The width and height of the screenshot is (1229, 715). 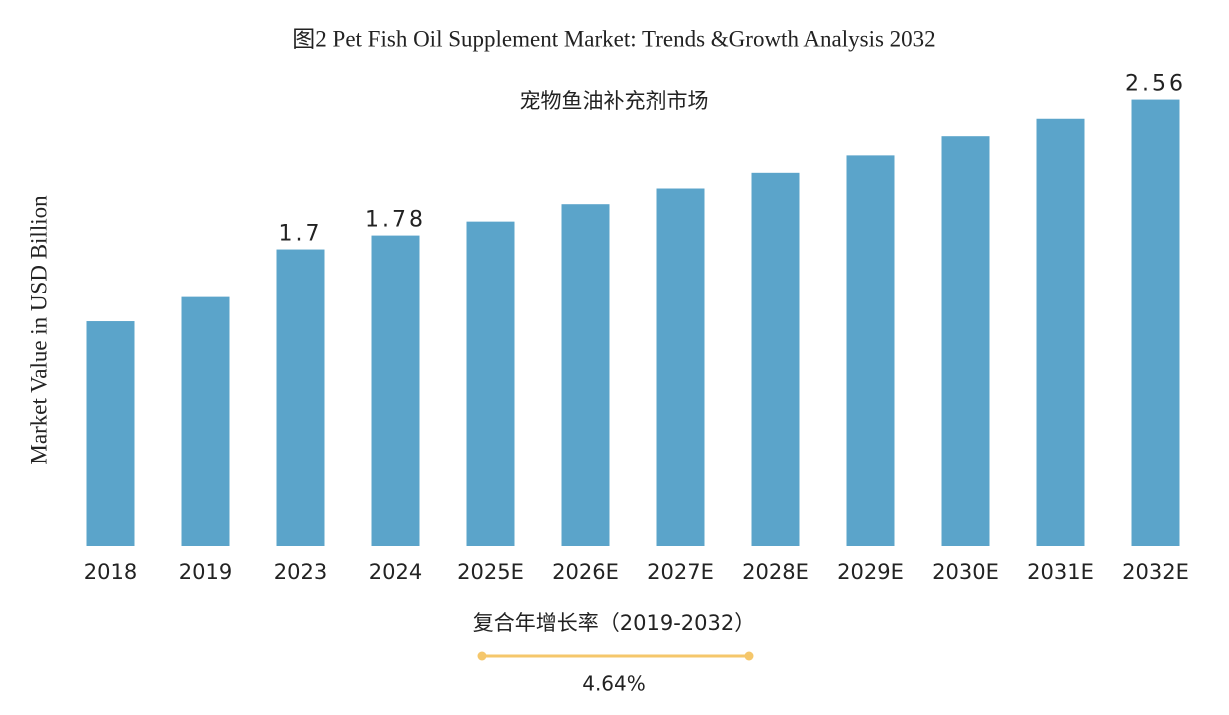 I want to click on x-tick-label: 2019, so click(x=205, y=572).